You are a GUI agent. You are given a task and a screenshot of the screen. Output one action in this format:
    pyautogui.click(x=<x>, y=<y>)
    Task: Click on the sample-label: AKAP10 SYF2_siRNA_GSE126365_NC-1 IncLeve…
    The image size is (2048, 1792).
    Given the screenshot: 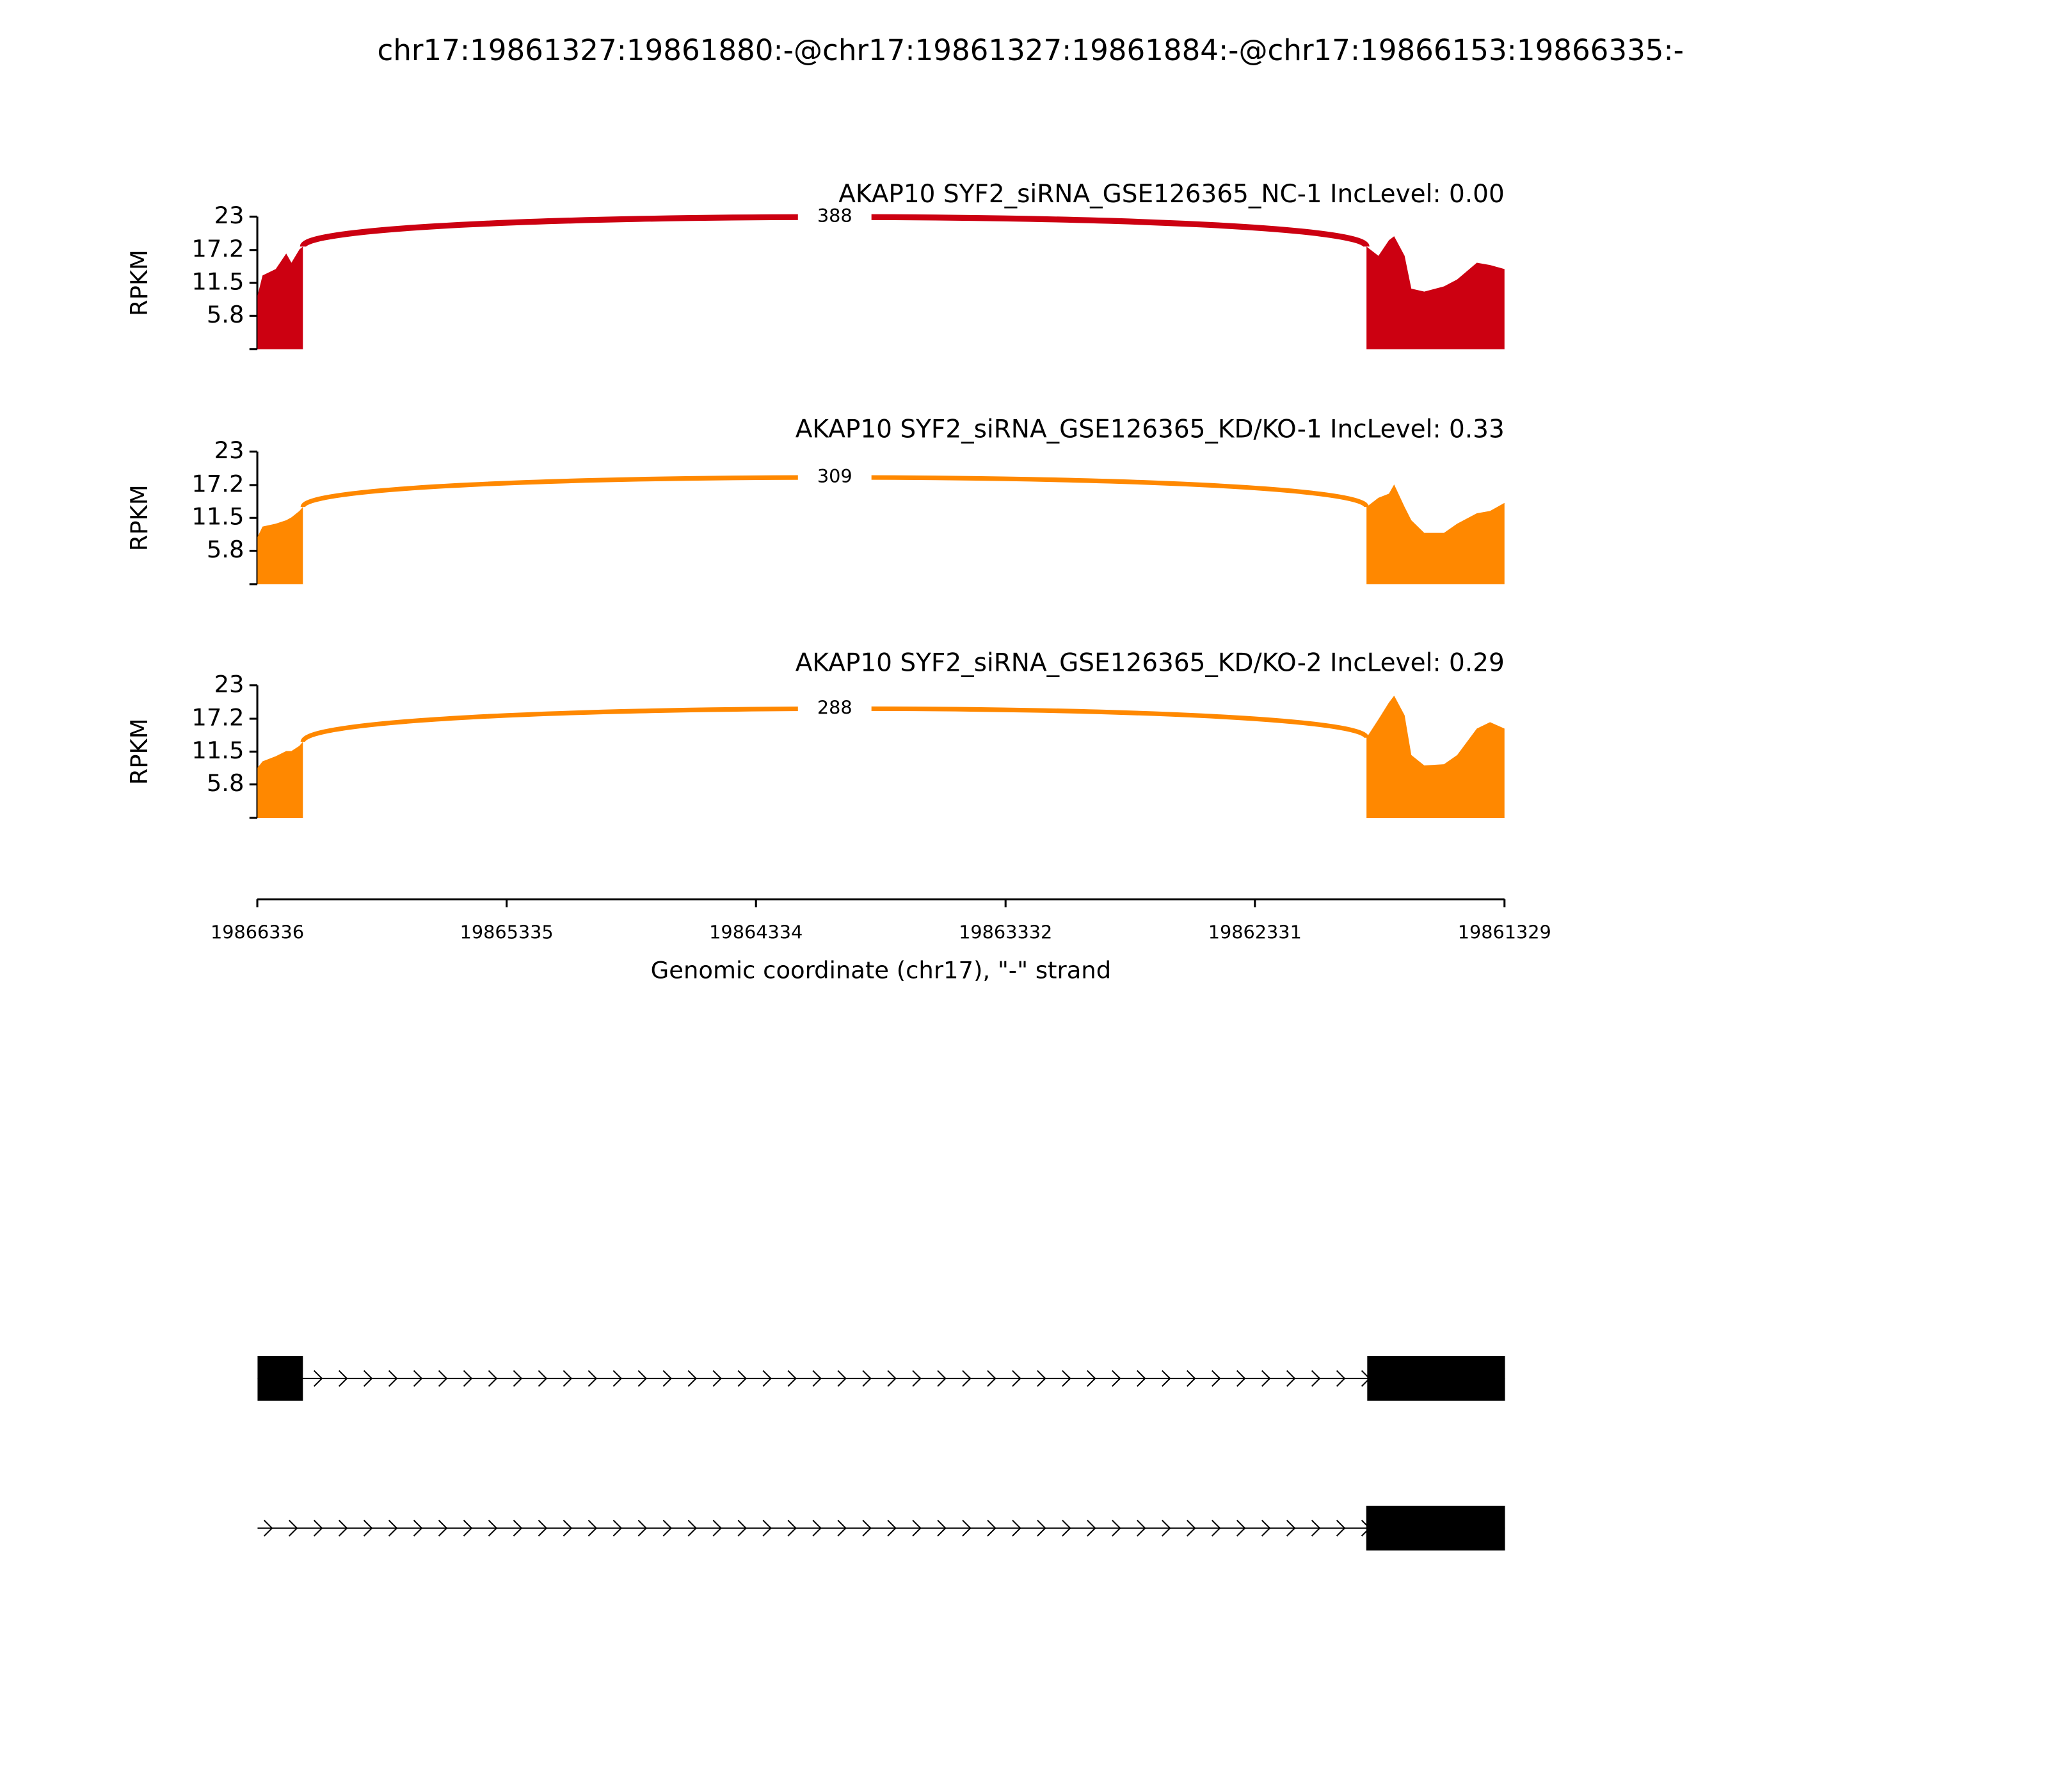 What is the action you would take?
    pyautogui.click(x=1171, y=194)
    